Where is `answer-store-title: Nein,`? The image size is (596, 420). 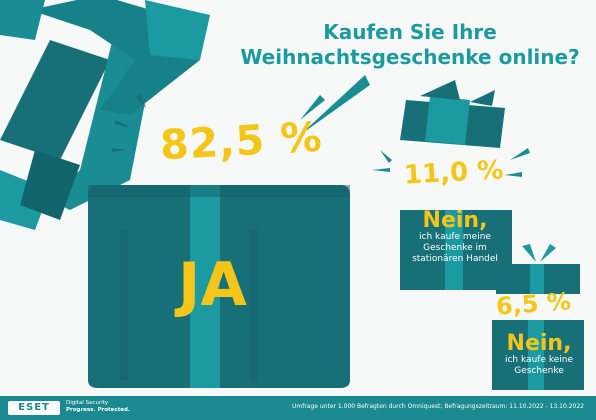
answer-store-title: Nein, is located at coordinates (455, 220).